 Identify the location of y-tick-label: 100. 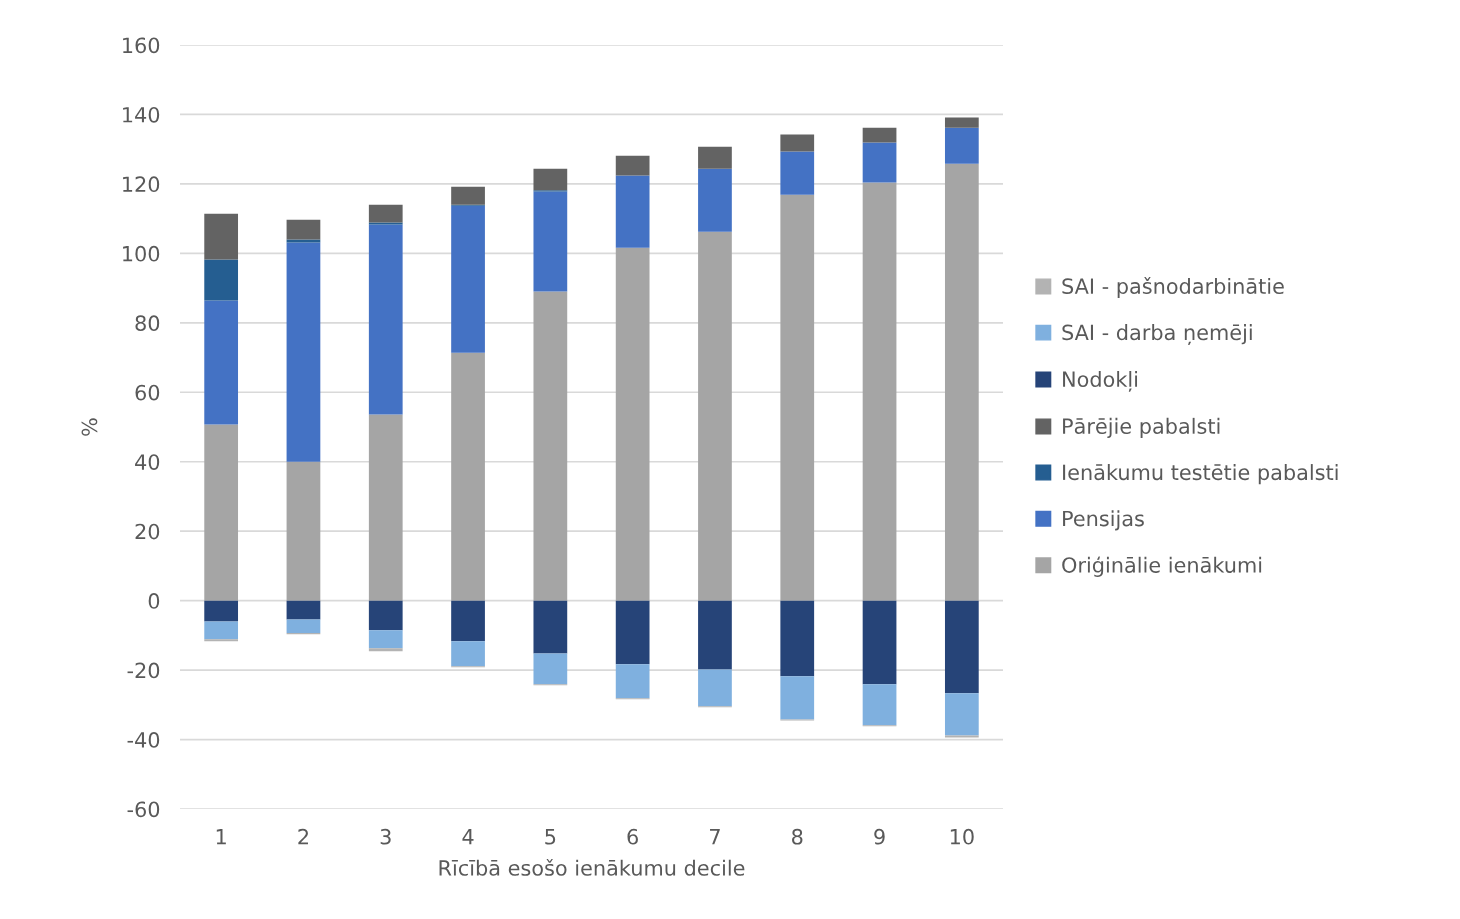
(141, 253).